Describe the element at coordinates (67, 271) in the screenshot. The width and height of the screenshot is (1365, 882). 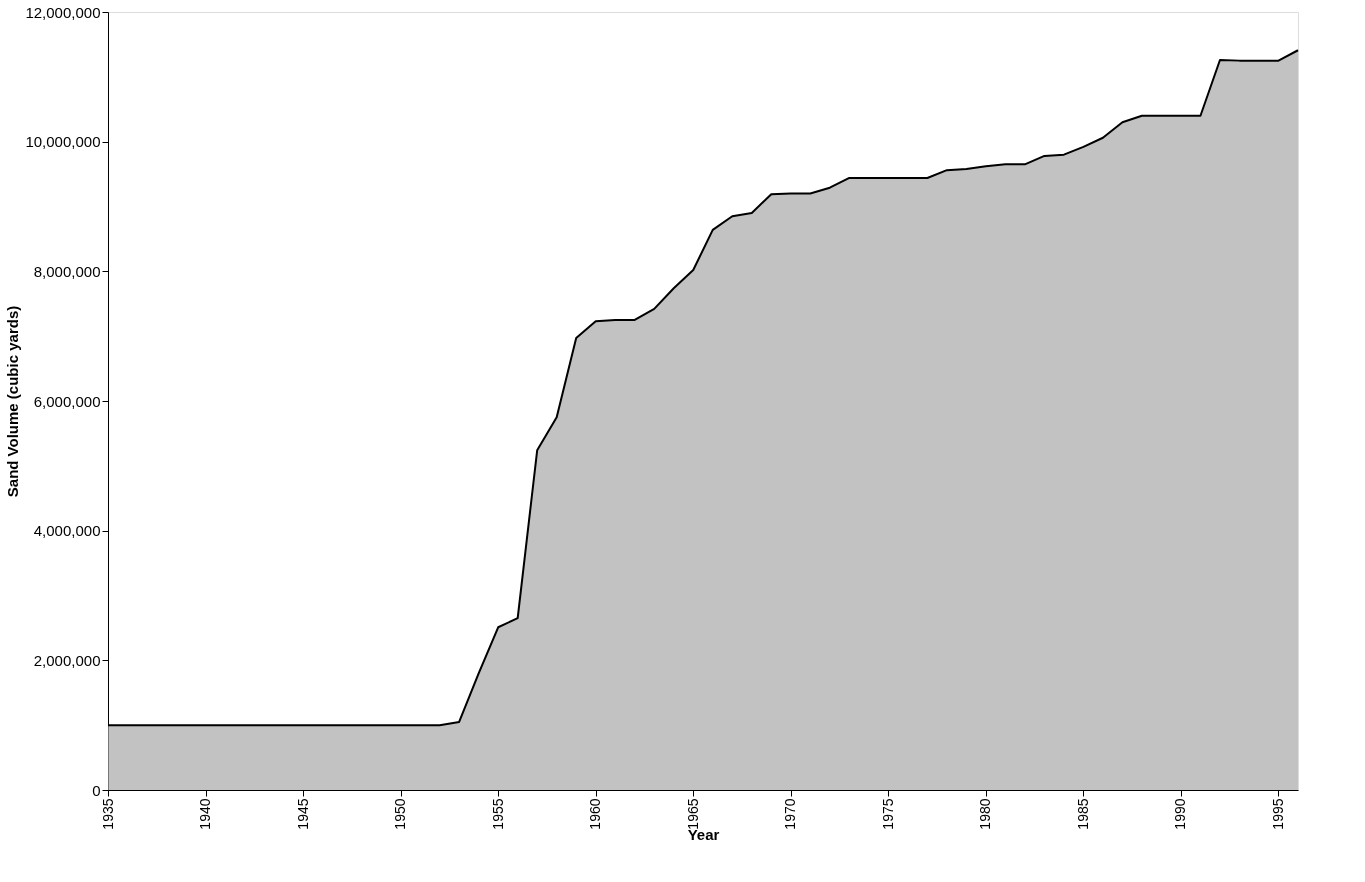
I see `y-tick-label: 8,000,000` at that location.